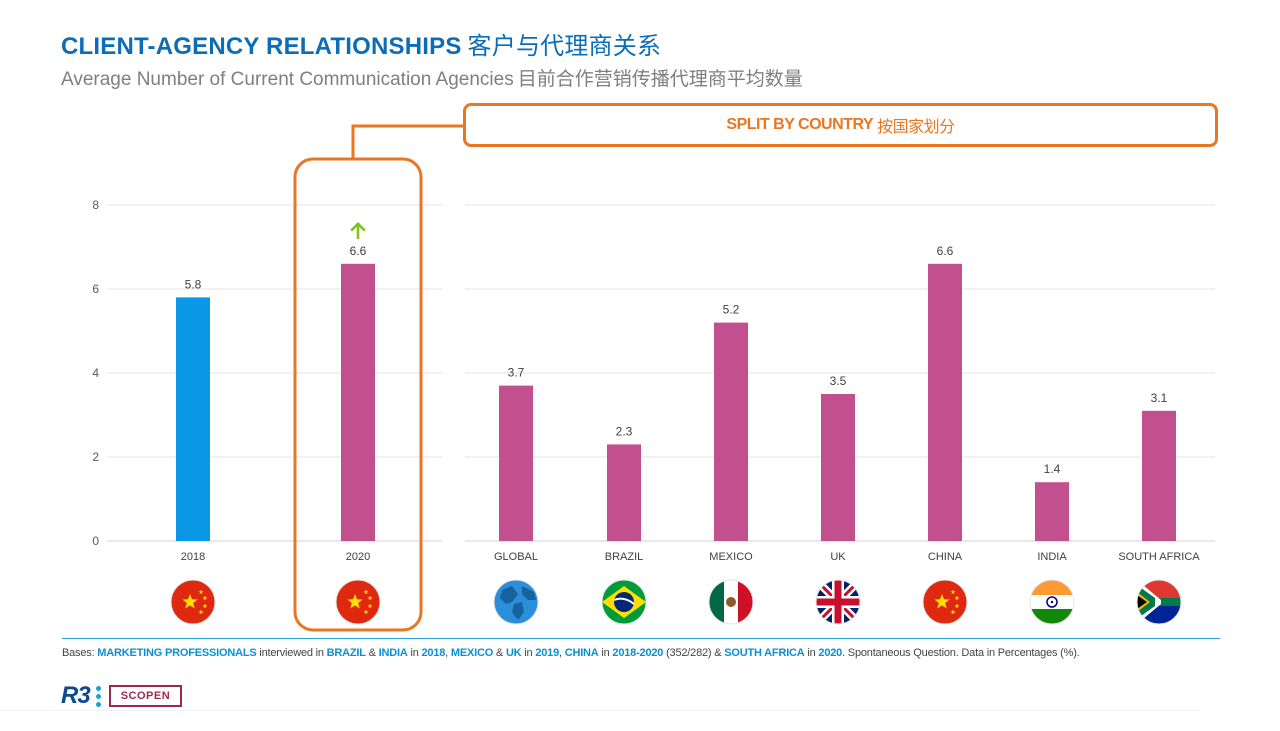 The width and height of the screenshot is (1280, 731). I want to click on x-tick-label: GLOBAL, so click(516, 557).